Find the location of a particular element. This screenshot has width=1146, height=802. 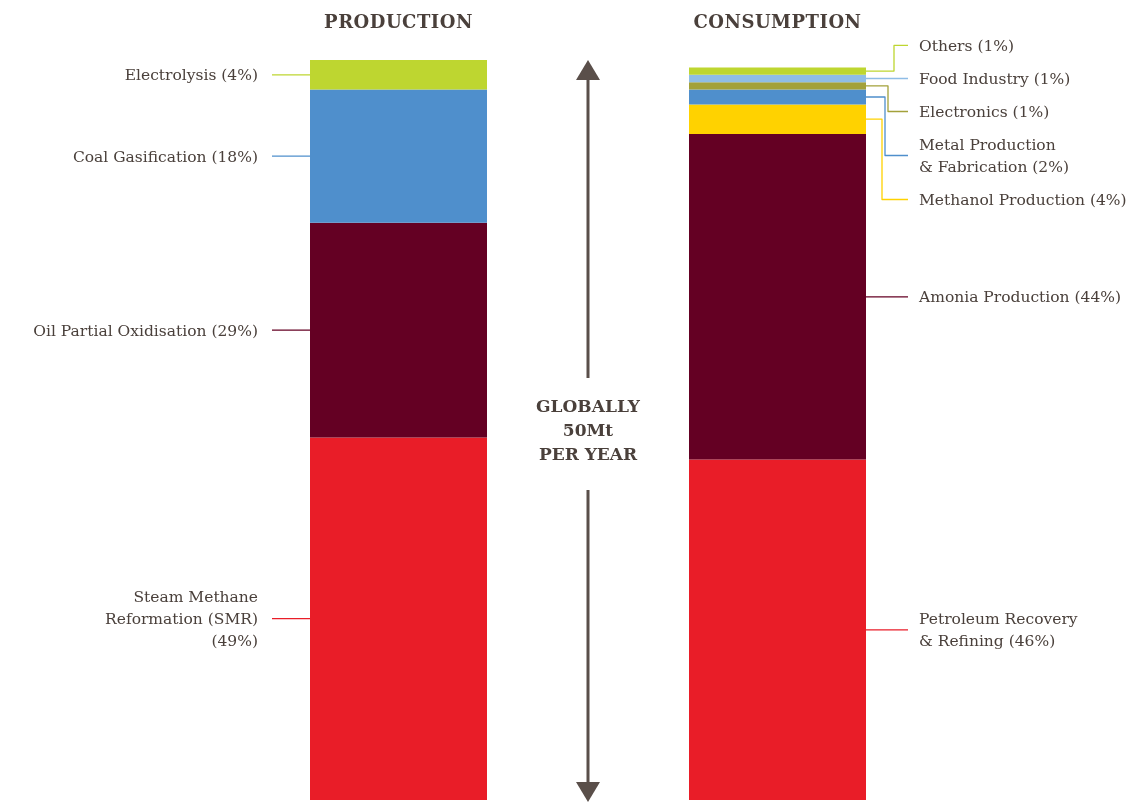

annotation: GLOBALLY is located at coordinates (588, 406).